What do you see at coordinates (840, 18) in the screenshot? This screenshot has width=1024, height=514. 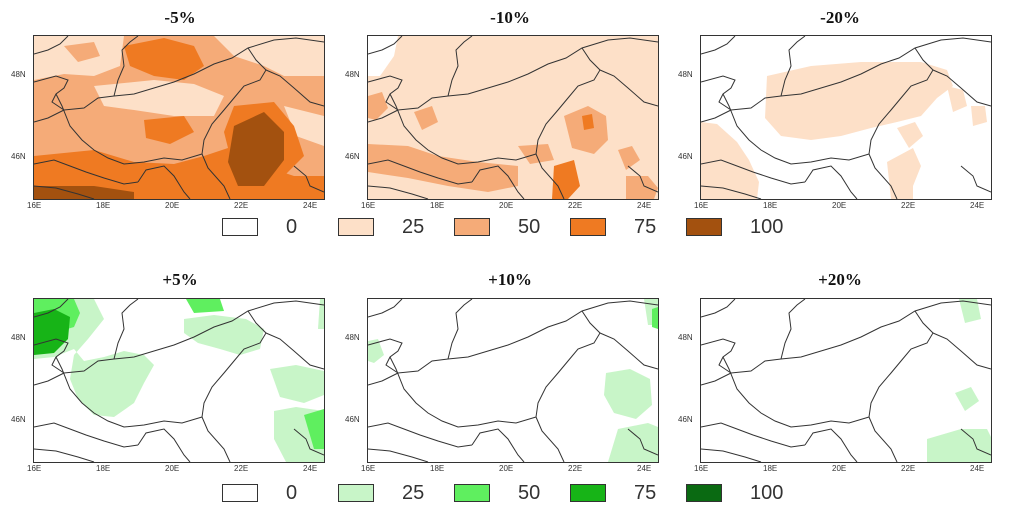 I see `panel-title: -20%` at bounding box center [840, 18].